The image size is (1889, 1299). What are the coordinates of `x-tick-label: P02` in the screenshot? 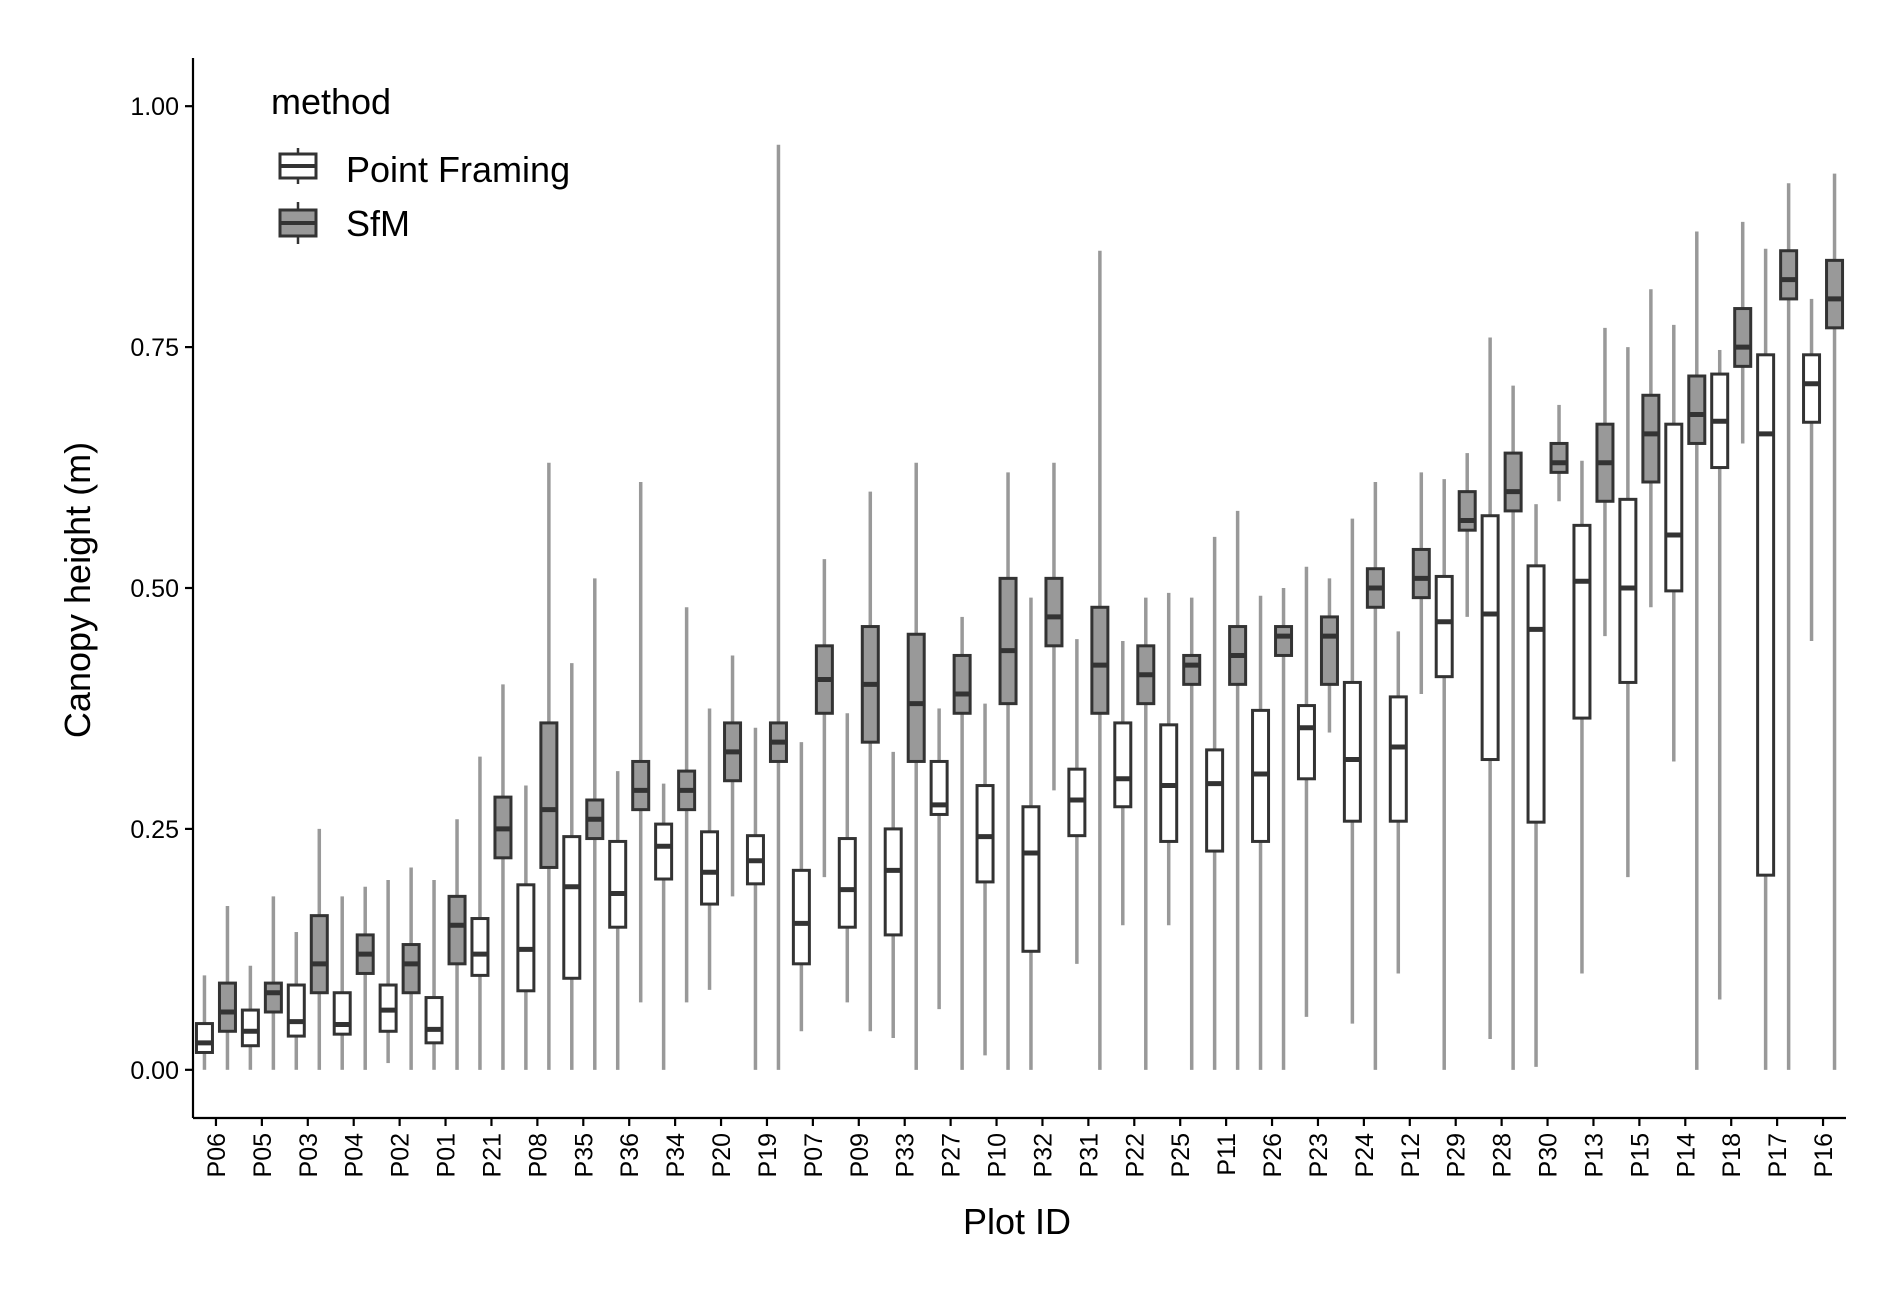 It's located at (401, 1155).